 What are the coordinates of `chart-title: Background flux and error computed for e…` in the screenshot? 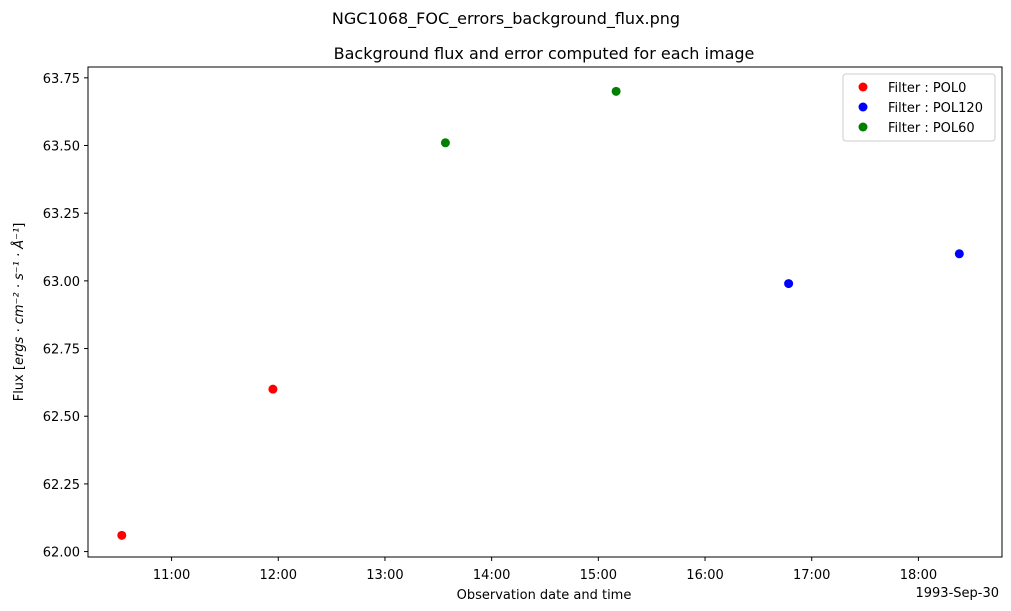 It's located at (544, 53).